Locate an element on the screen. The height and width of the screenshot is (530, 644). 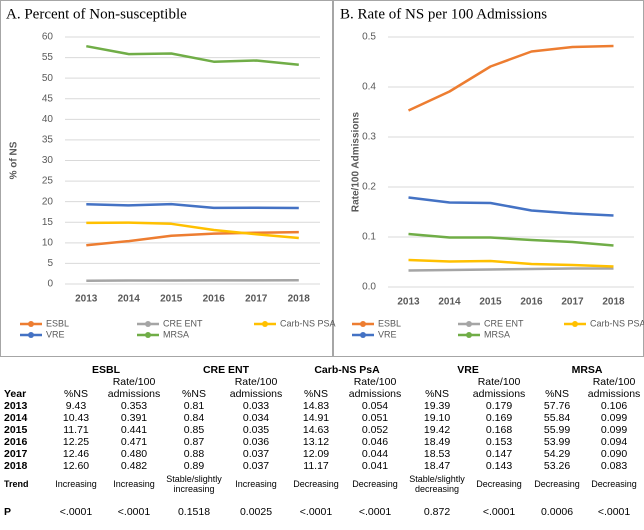
table-cell: 14.91 is located at coordinates (316, 418).